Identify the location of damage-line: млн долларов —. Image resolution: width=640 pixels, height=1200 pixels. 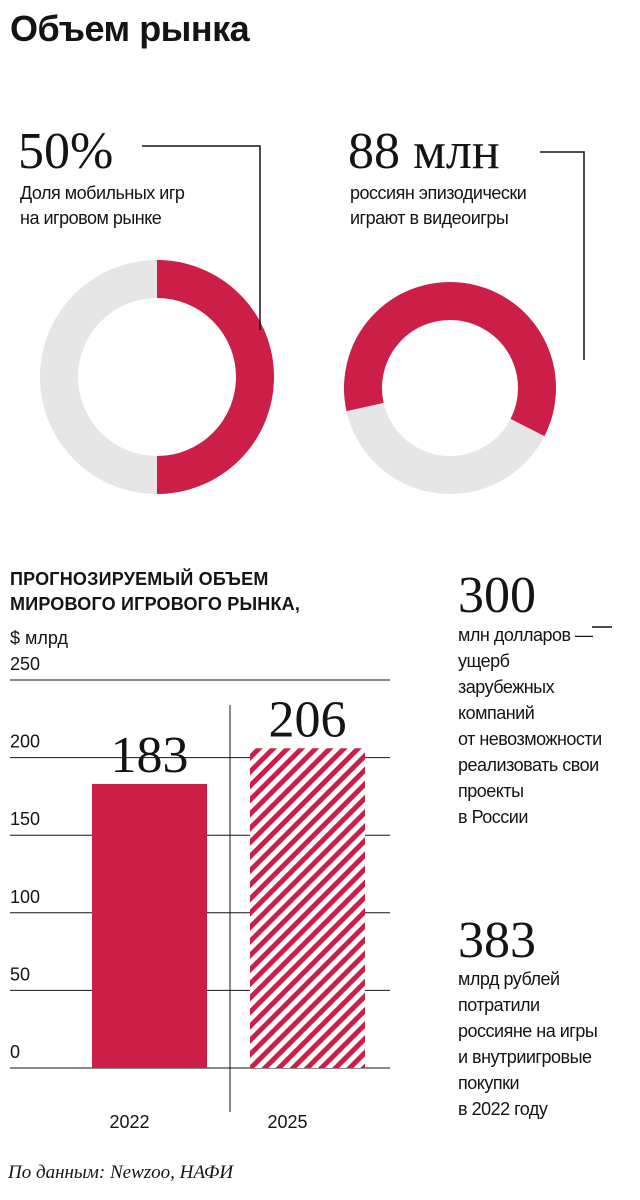
(525, 635).